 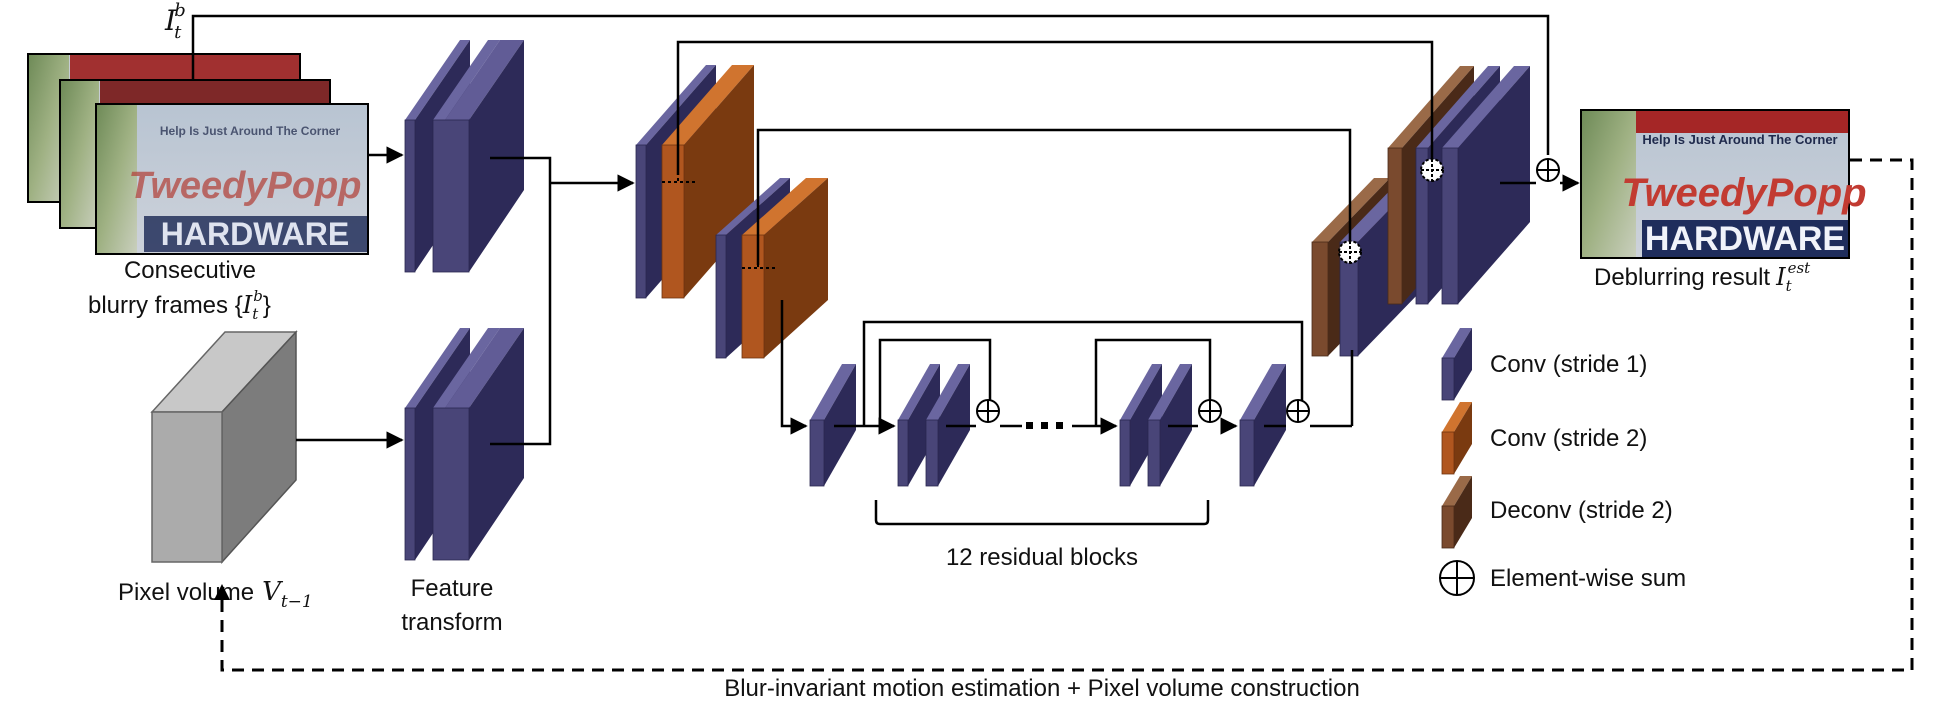 I want to click on feedback-arrowhead, so click(x=222, y=592).